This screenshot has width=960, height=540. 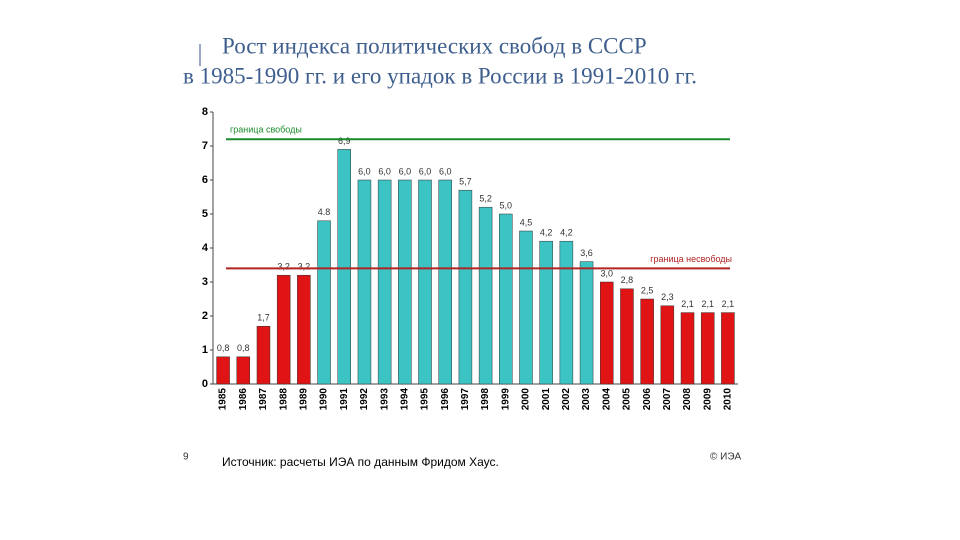 I want to click on value-label: 2,3, so click(x=667, y=297).